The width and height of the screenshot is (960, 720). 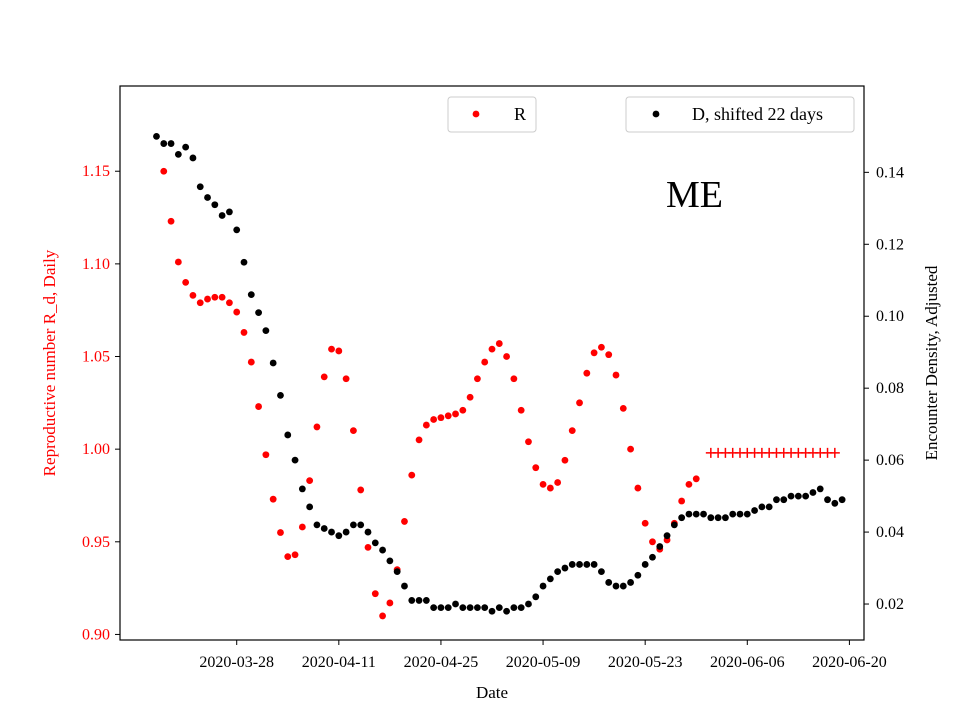 I want to click on y-right-tick-label: 0.12, so click(x=890, y=244).